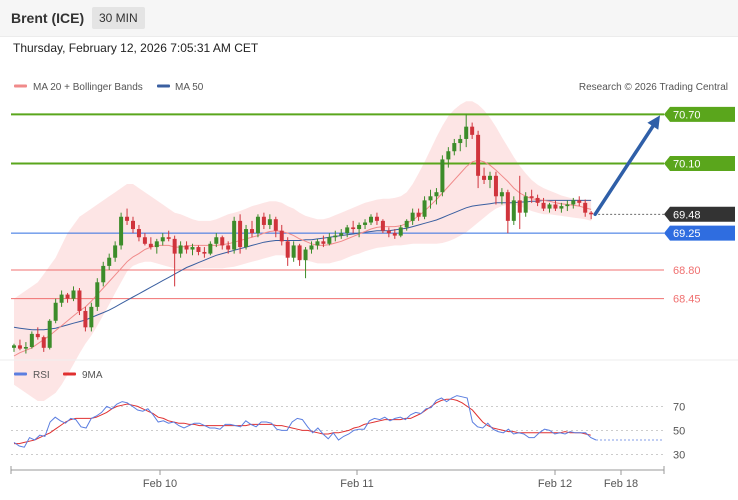  Describe the element at coordinates (20, 86) in the screenshot. I see `ma20-bollinger-legend-swatch` at that location.